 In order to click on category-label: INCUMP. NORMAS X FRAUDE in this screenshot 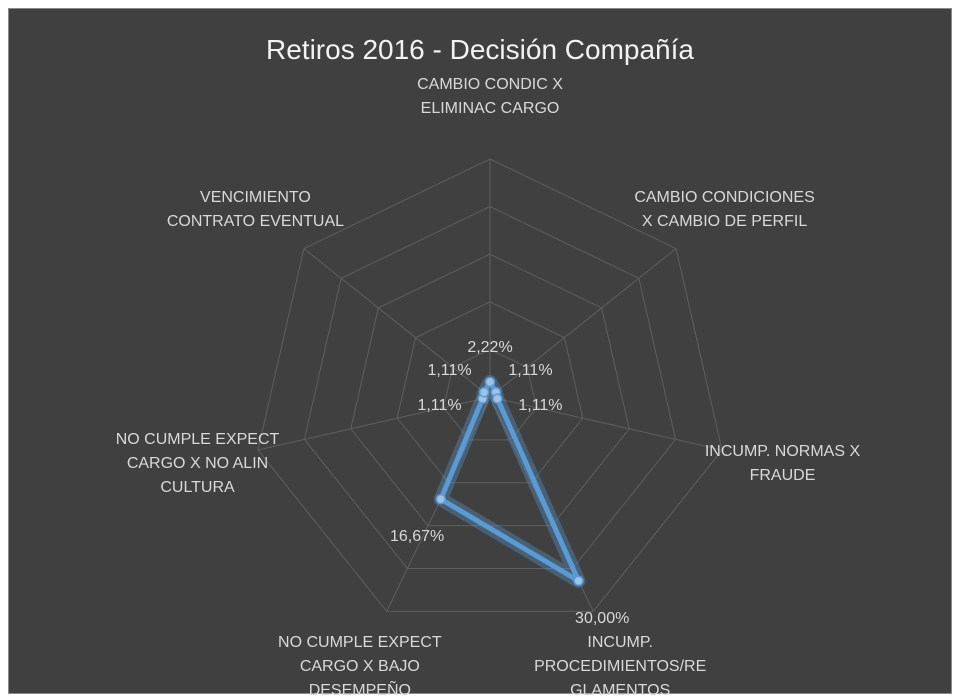, I will do `click(782, 463)`.